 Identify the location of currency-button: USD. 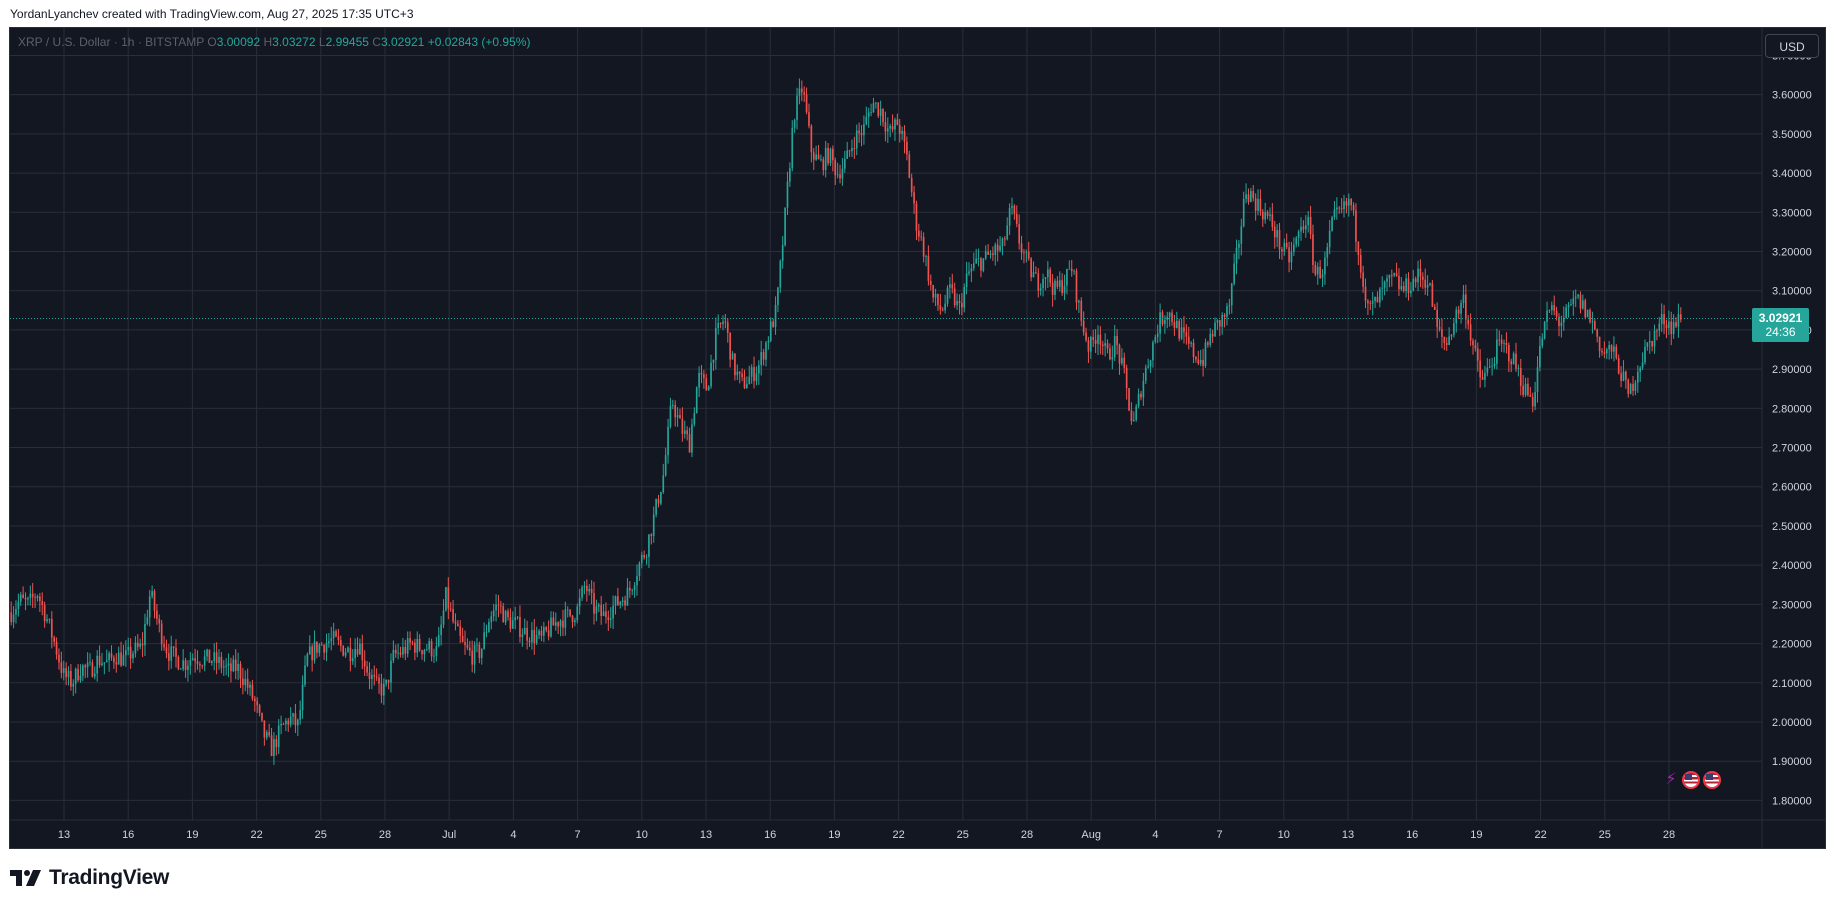
(1792, 46).